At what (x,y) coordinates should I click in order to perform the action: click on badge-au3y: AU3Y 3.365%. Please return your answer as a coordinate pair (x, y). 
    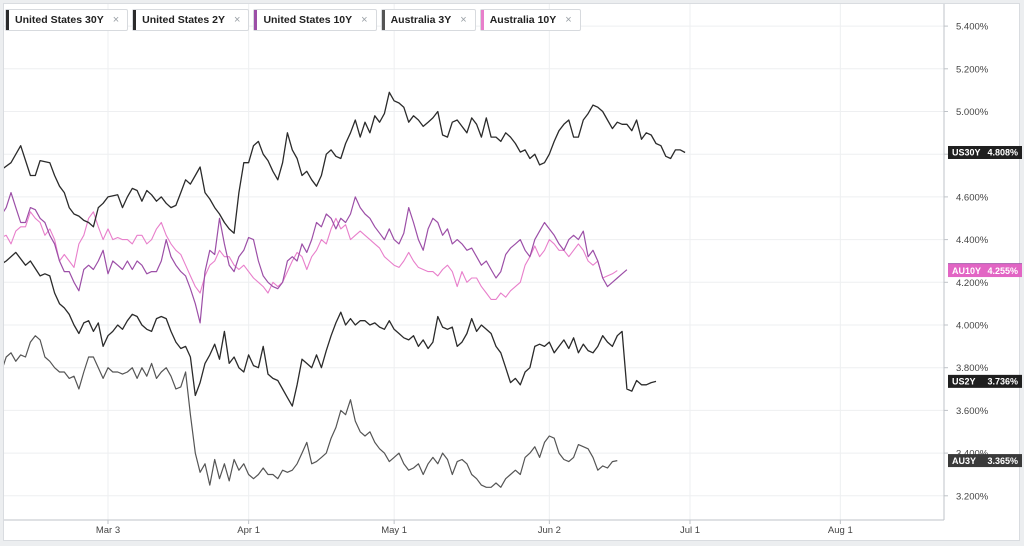
    Looking at the image, I should click on (985, 461).